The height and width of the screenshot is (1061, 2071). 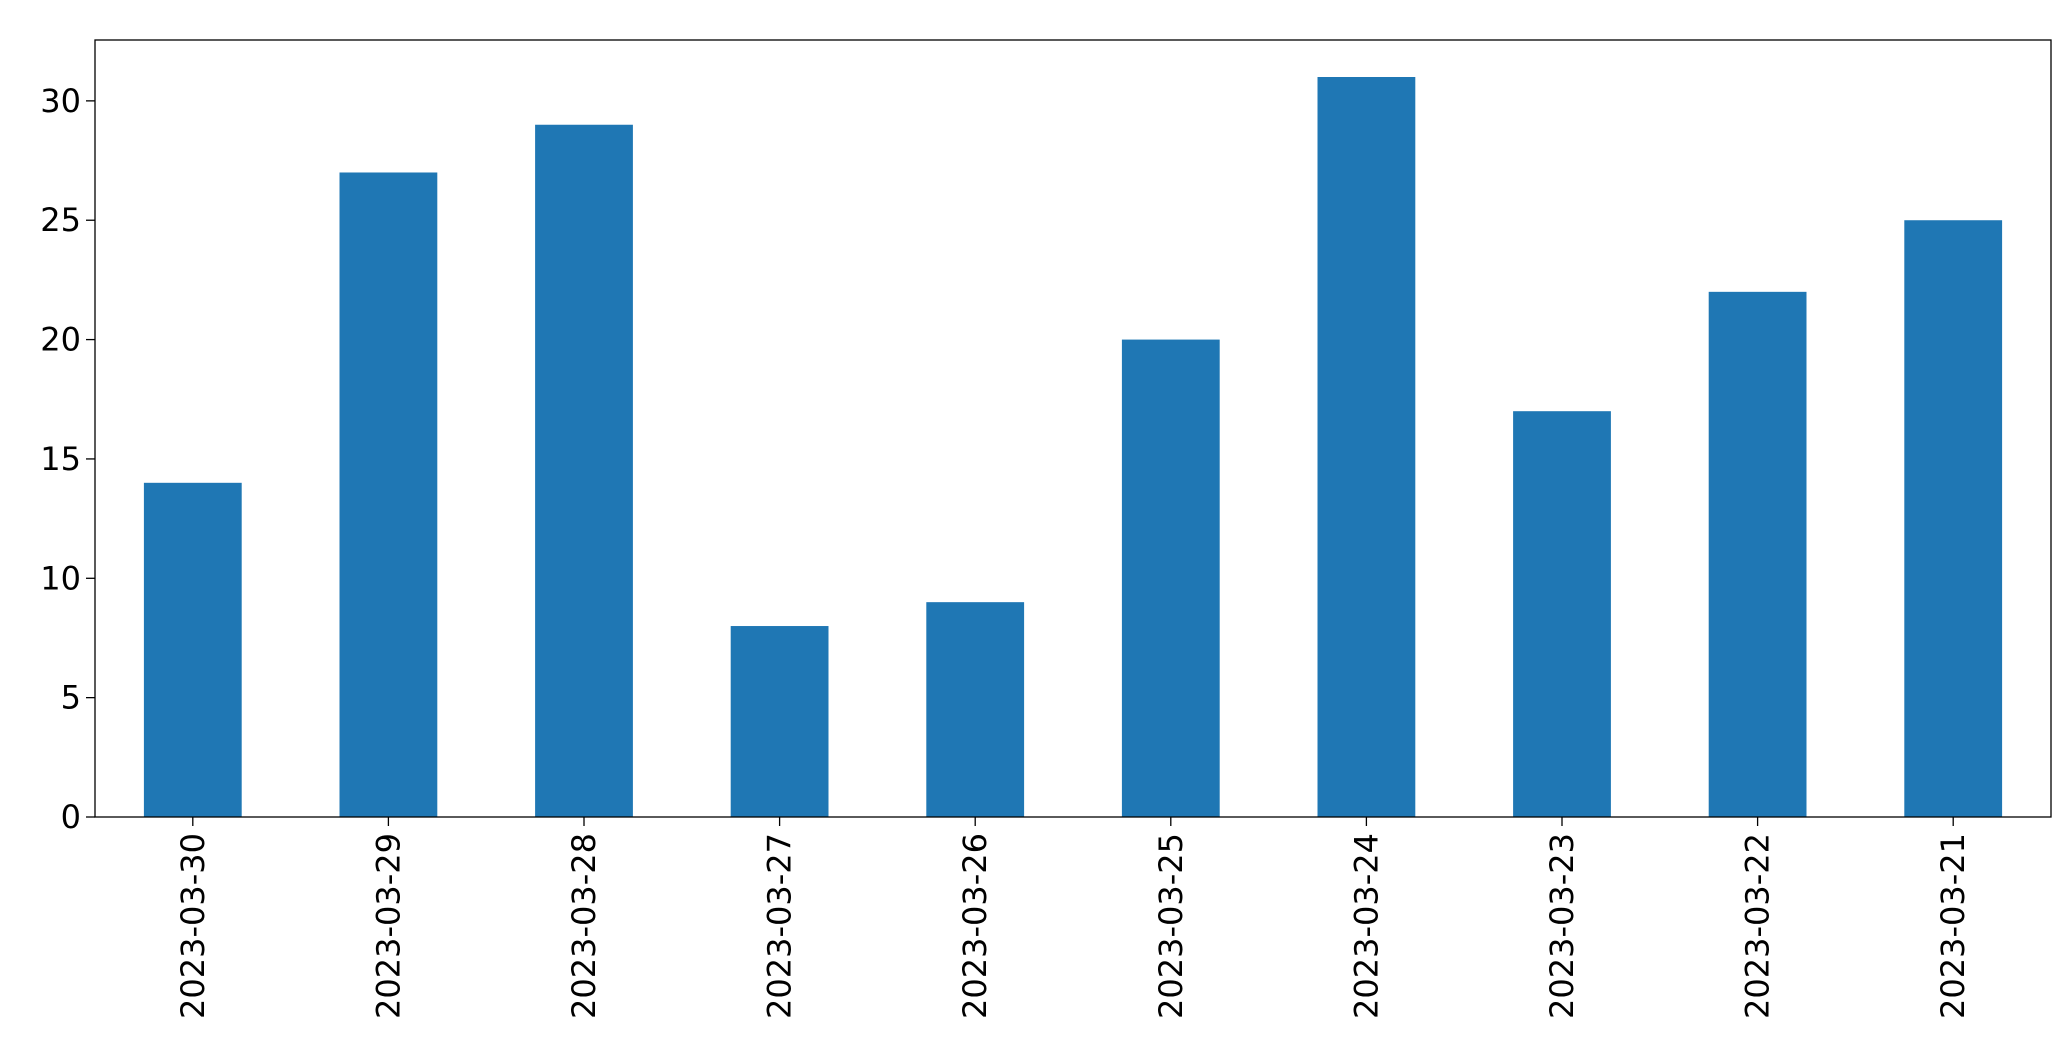 I want to click on x-tick-label: 2023-03-24, so click(x=1366, y=926).